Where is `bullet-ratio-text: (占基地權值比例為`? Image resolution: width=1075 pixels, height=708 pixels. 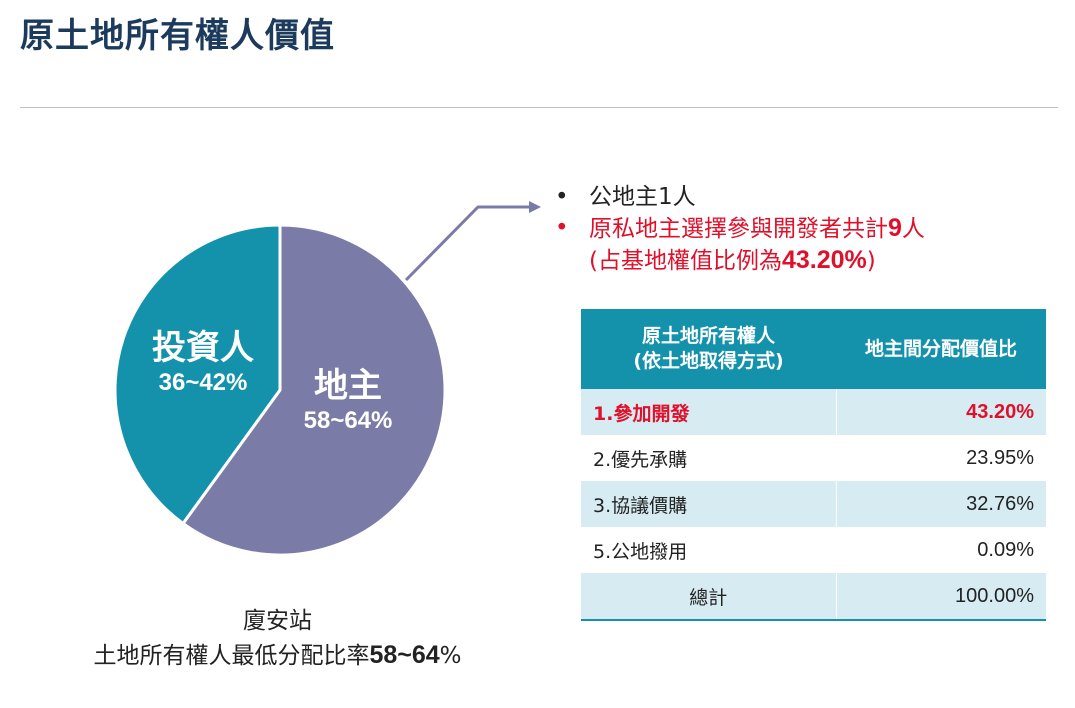
bullet-ratio-text: (占基地權值比例為 is located at coordinates (685, 261).